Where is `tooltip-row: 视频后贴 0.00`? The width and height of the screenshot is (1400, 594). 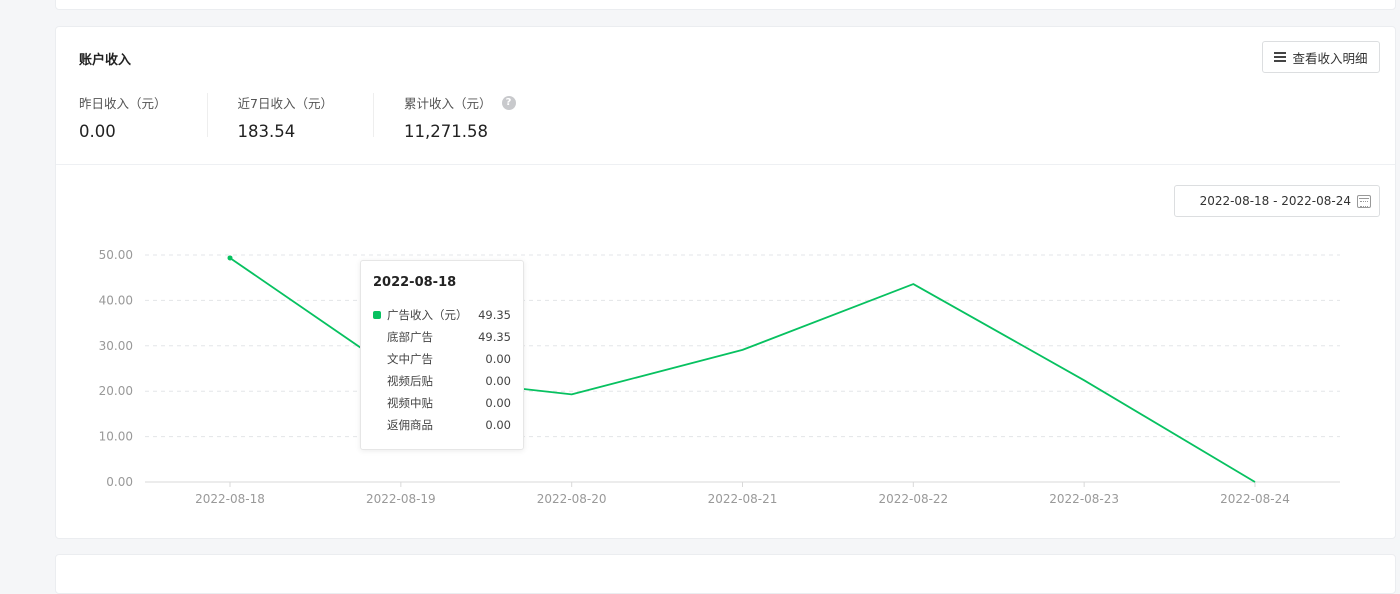
tooltip-row: 视频后贴 0.00 is located at coordinates (442, 381).